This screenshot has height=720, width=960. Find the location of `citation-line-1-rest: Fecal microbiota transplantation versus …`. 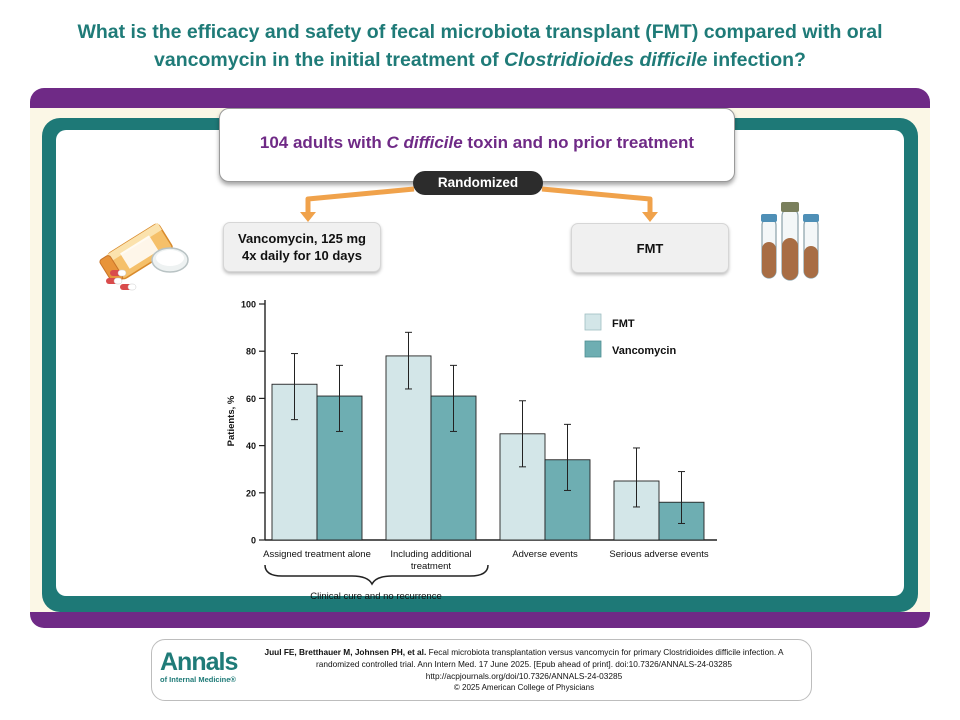

citation-line-1-rest: Fecal microbiota transplantation versus … is located at coordinates (605, 652).